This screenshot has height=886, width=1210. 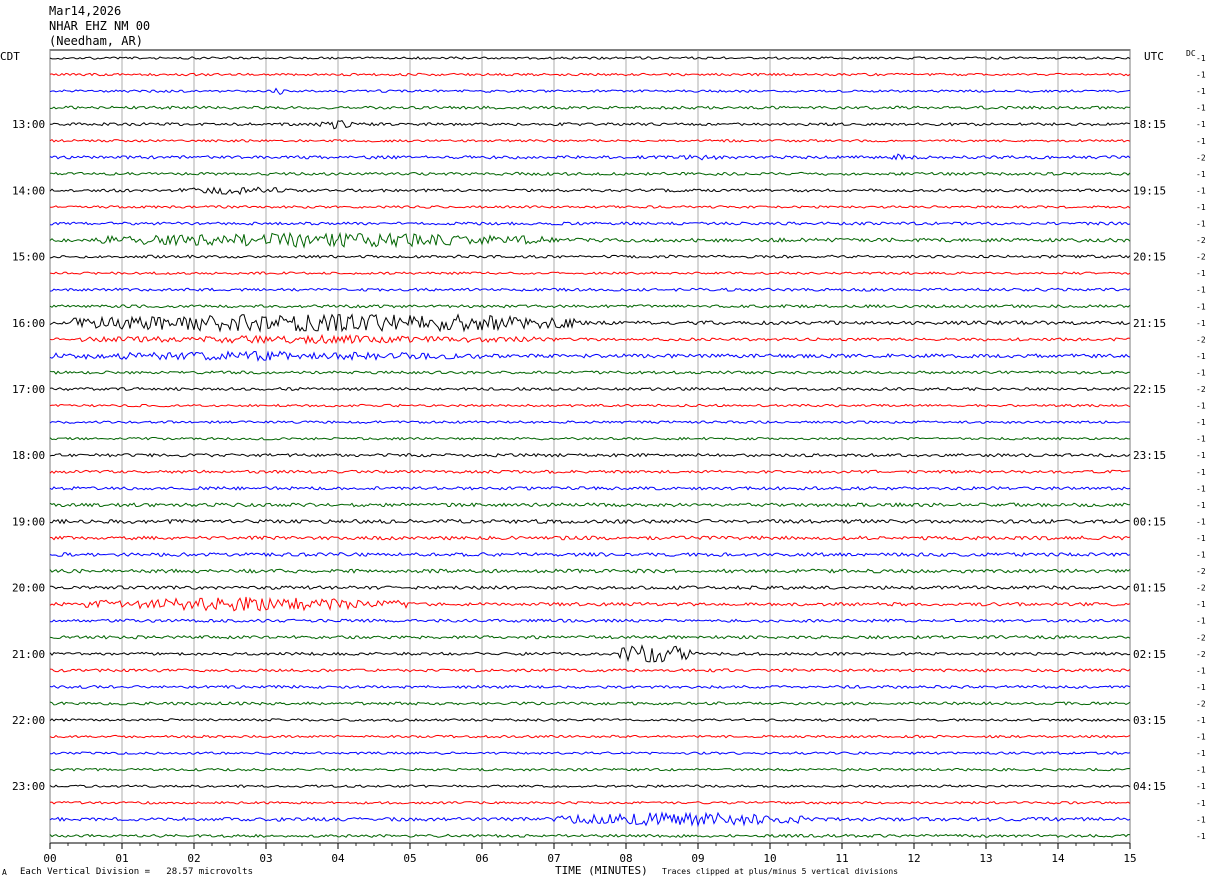 I want to click on right-hour-label: 21:15, so click(x=1149, y=323).